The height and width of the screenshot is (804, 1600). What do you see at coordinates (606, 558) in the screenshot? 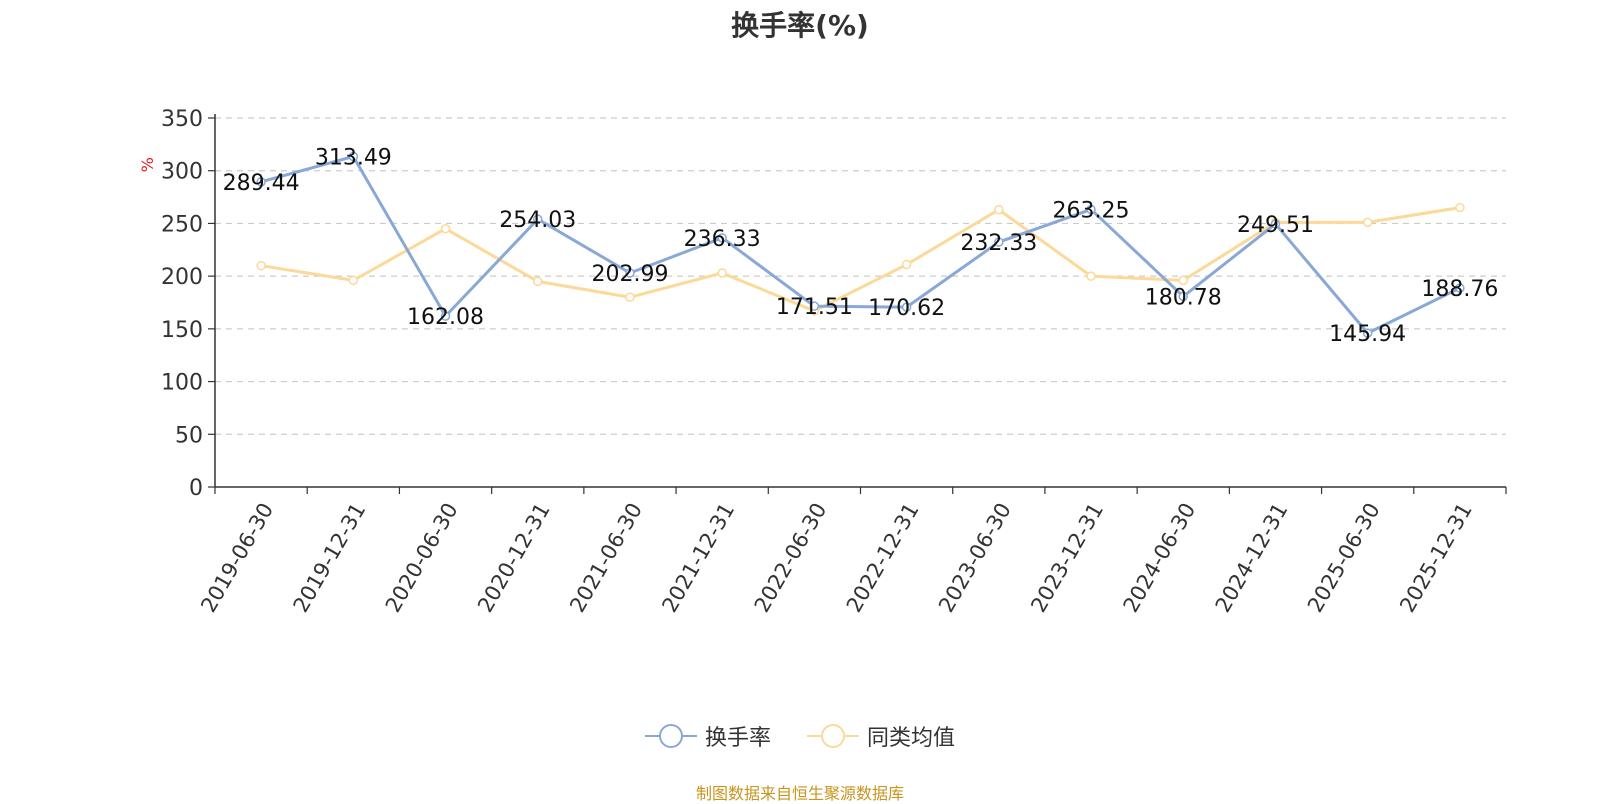
I see `x-tick-label: 2021-06-30` at bounding box center [606, 558].